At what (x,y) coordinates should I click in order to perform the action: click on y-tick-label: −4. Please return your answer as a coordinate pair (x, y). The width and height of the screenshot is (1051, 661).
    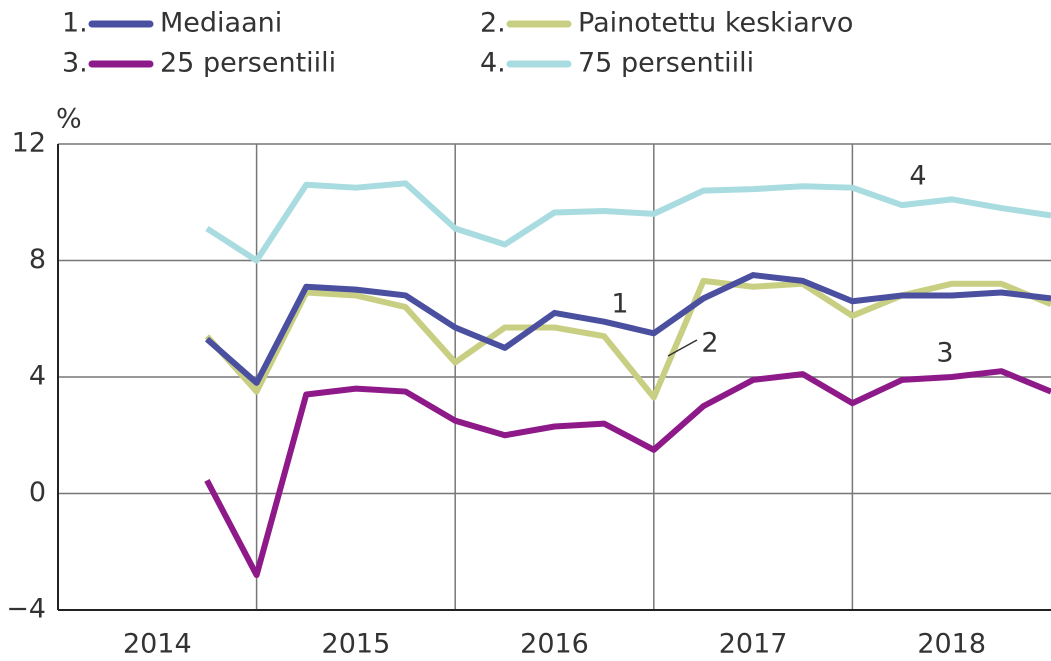
    Looking at the image, I should click on (26, 609).